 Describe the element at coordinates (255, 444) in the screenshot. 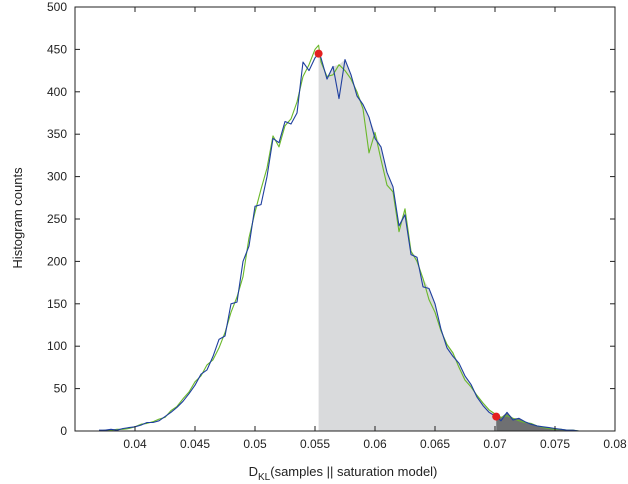

I see `x-tick-label: 0.05` at that location.